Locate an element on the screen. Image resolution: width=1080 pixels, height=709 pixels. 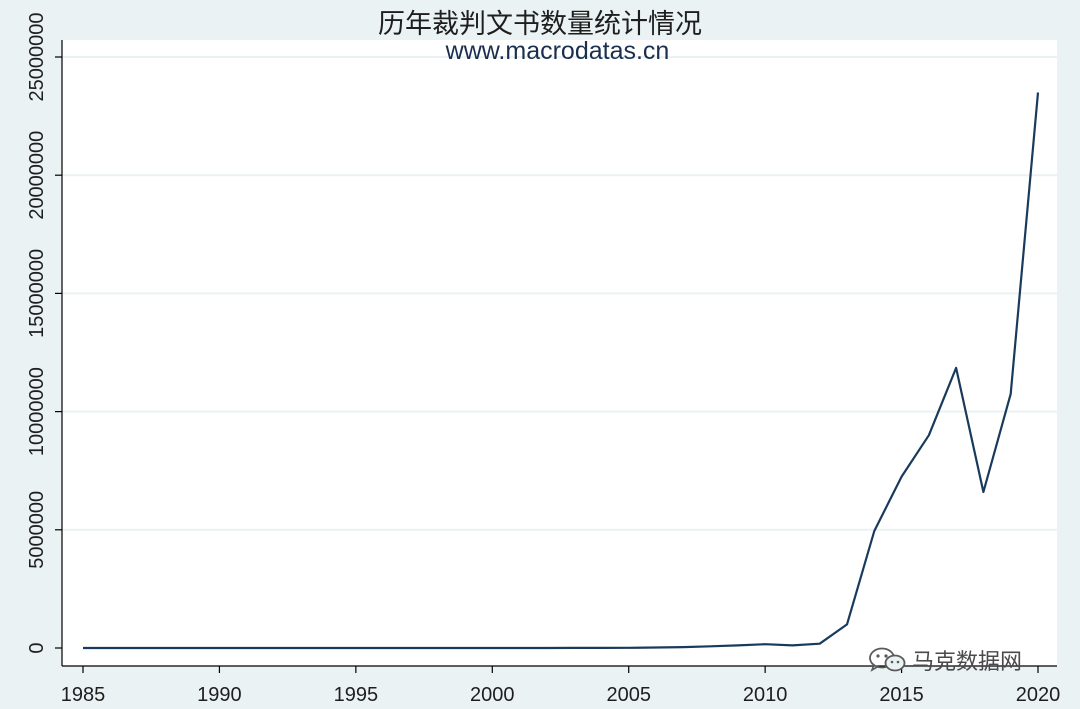
x-tick-label: 2020 is located at coordinates (1038, 695).